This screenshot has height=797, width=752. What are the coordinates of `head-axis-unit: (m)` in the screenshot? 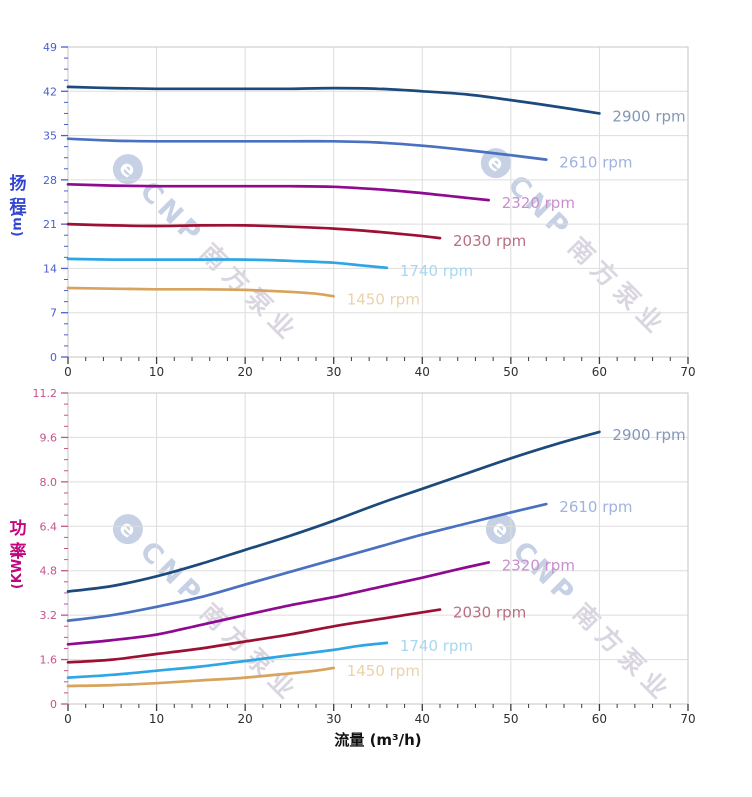 It's located at (17, 223).